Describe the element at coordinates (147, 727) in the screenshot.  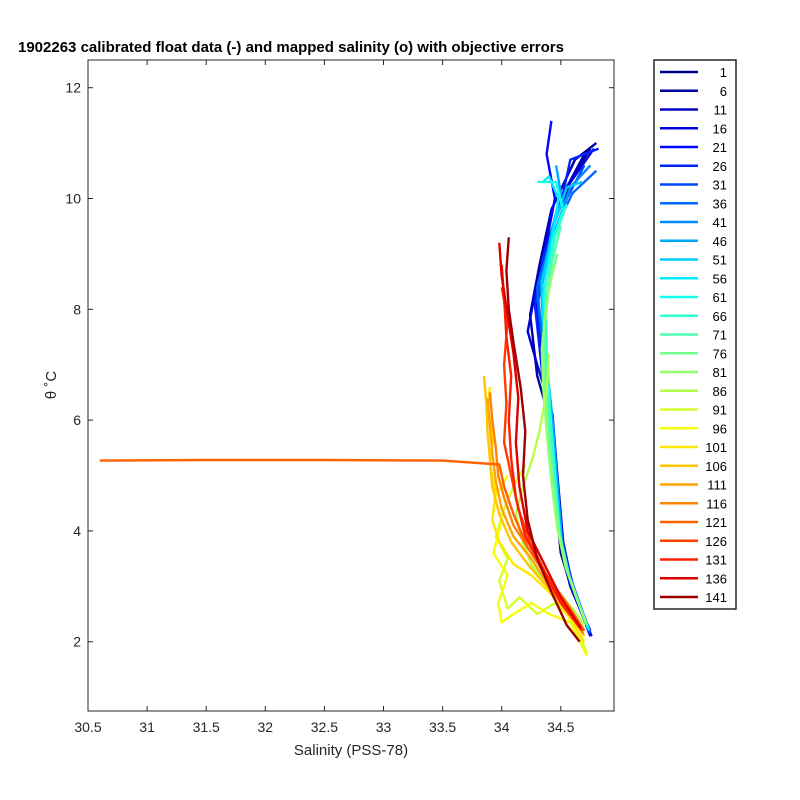
I see `x-tick-label: 31` at that location.